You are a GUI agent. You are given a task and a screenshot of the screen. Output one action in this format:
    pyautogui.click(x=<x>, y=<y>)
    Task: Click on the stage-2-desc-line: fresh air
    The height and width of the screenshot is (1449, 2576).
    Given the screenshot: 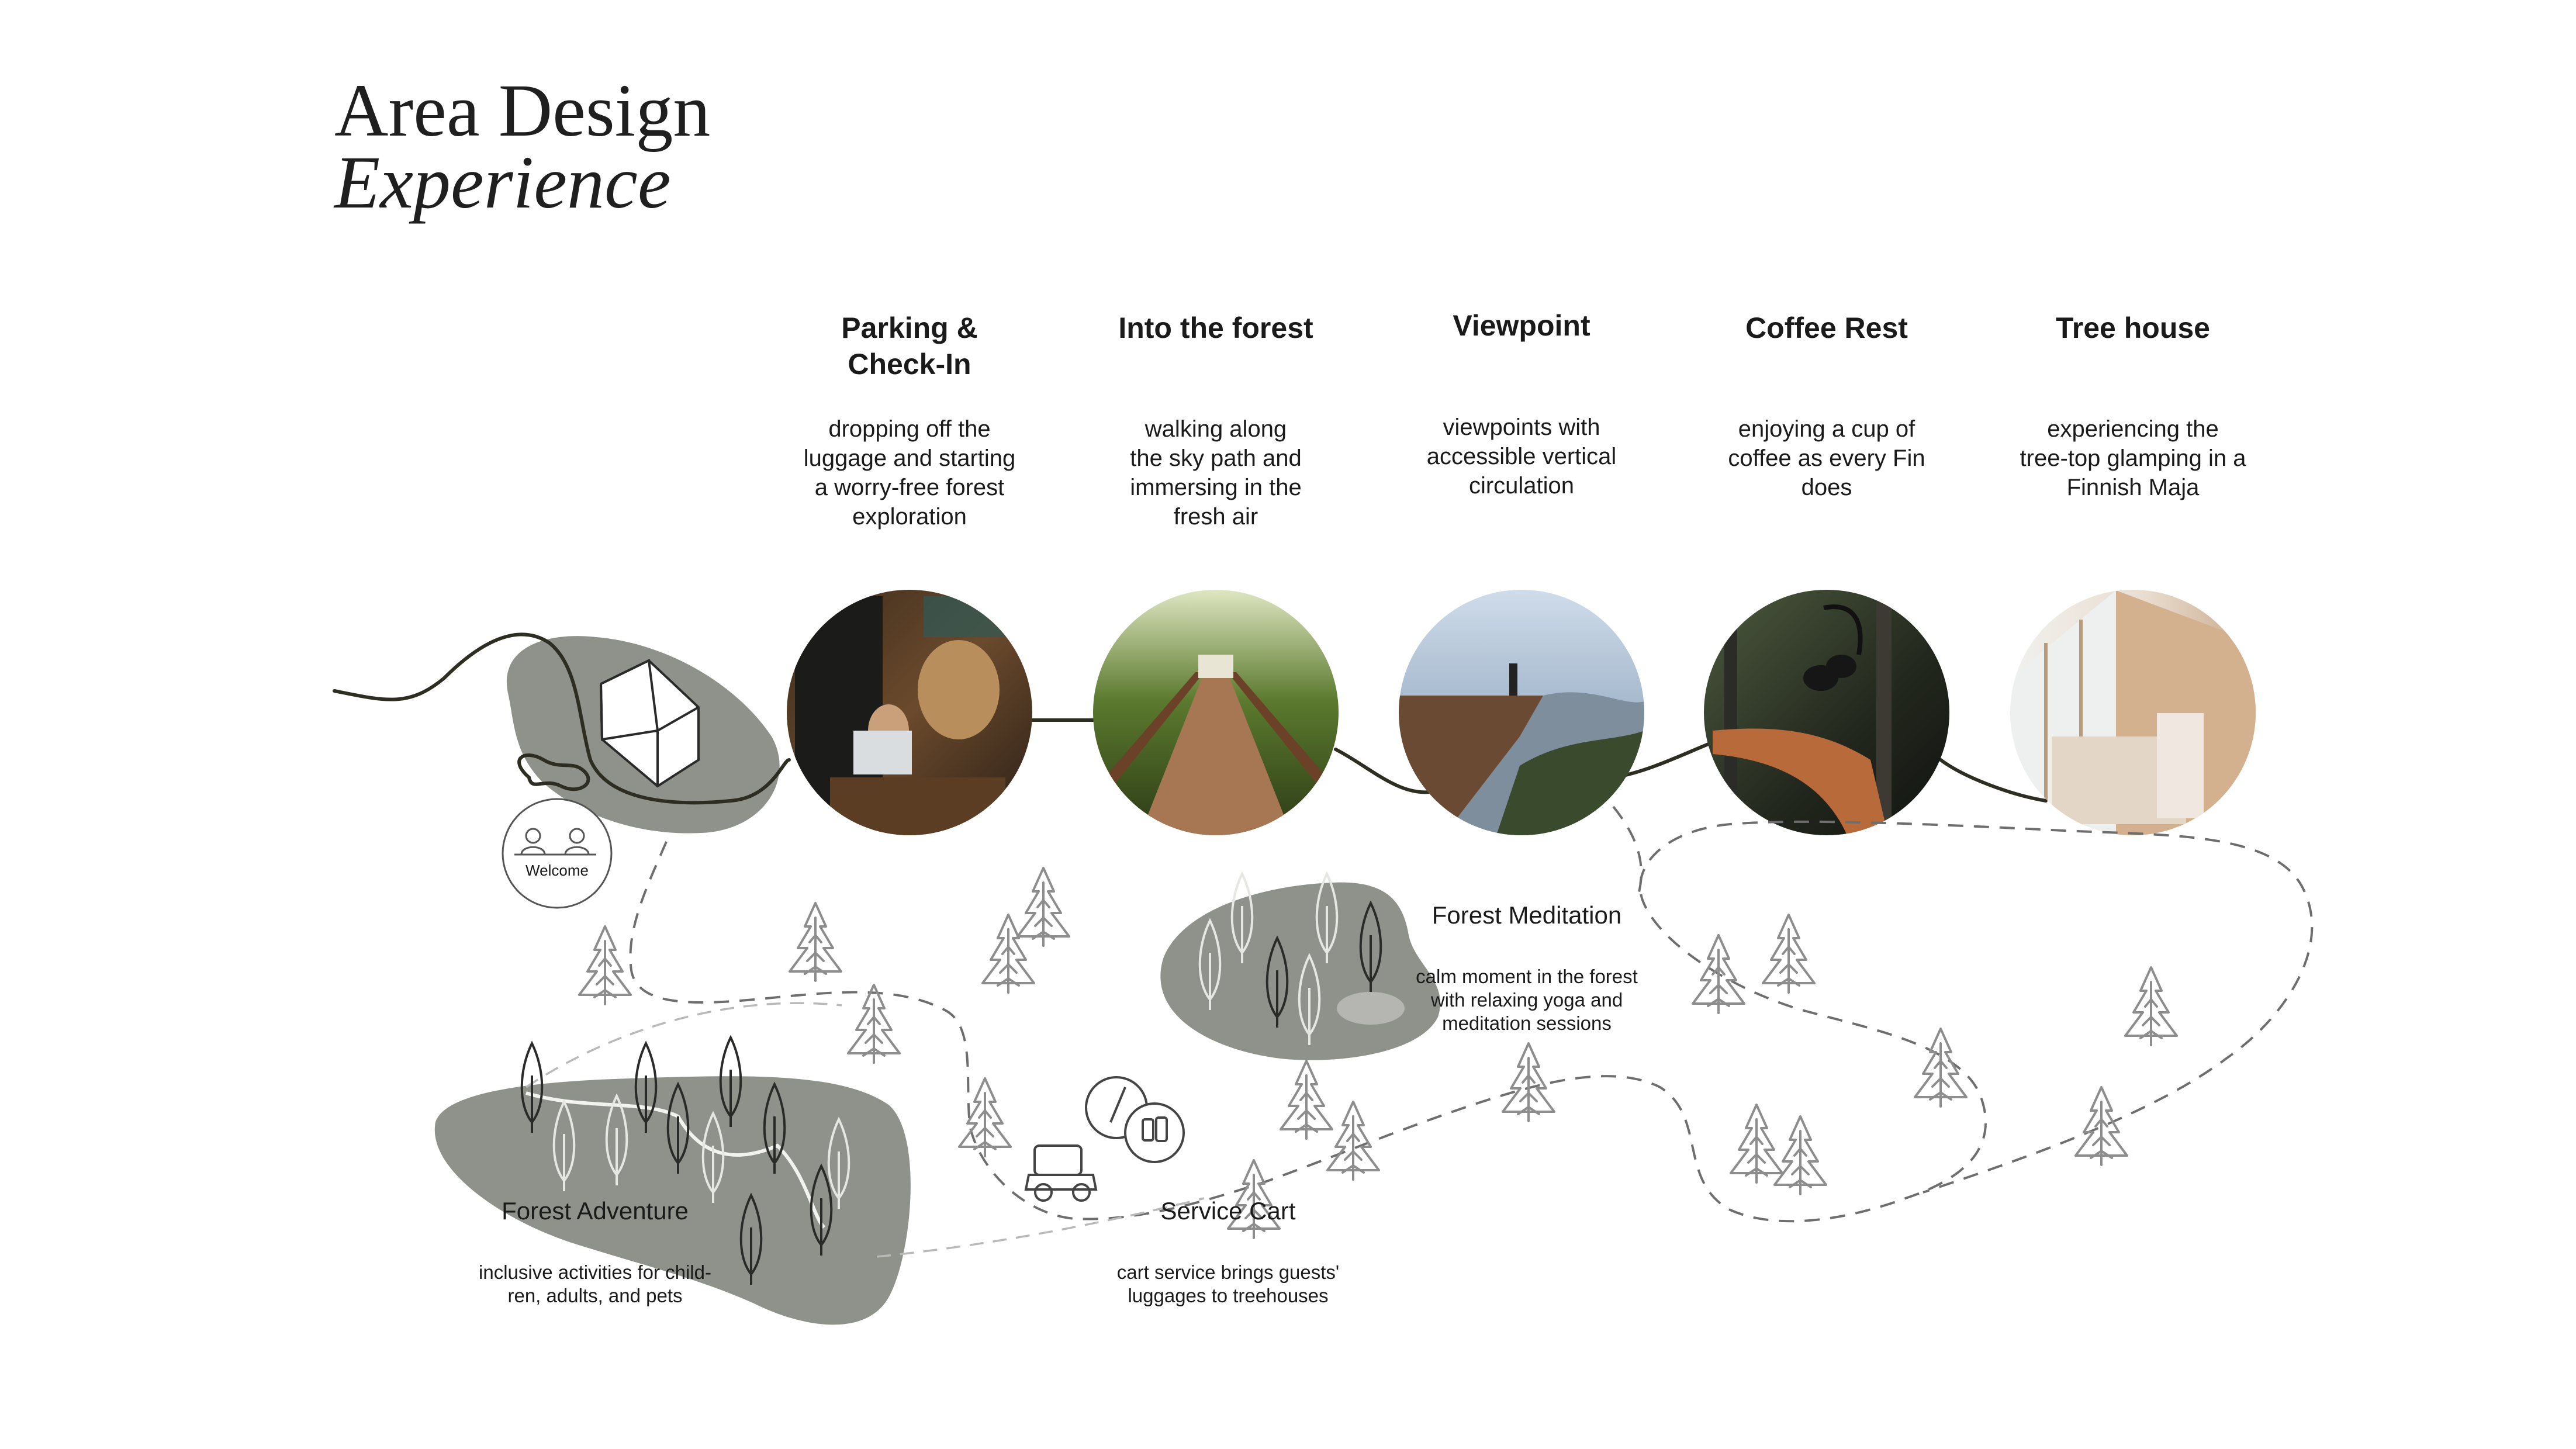 What is the action you would take?
    pyautogui.click(x=1216, y=517)
    